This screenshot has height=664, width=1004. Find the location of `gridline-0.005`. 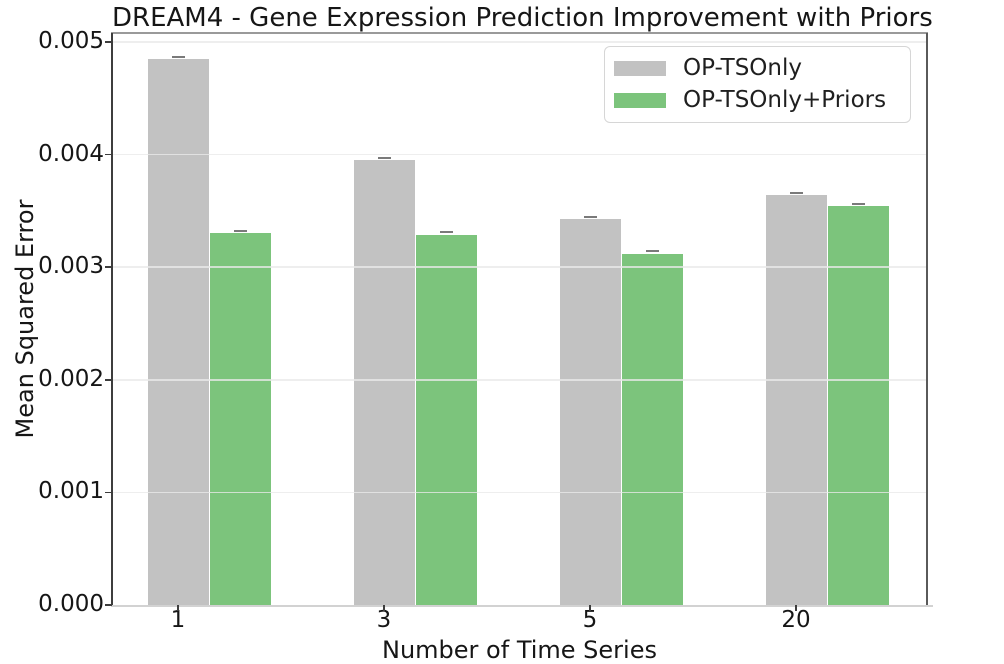

gridline-0.005 is located at coordinates (519, 42).